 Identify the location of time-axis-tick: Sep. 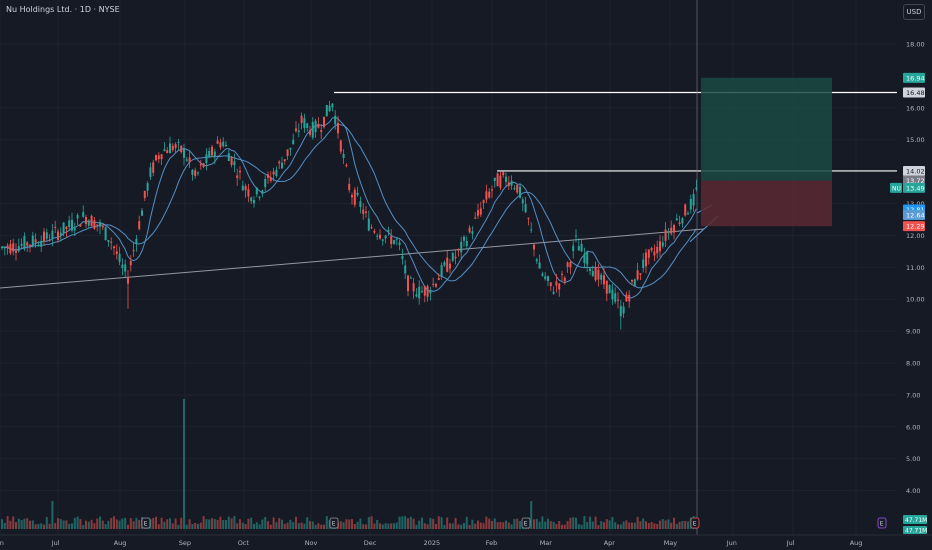
(185, 543).